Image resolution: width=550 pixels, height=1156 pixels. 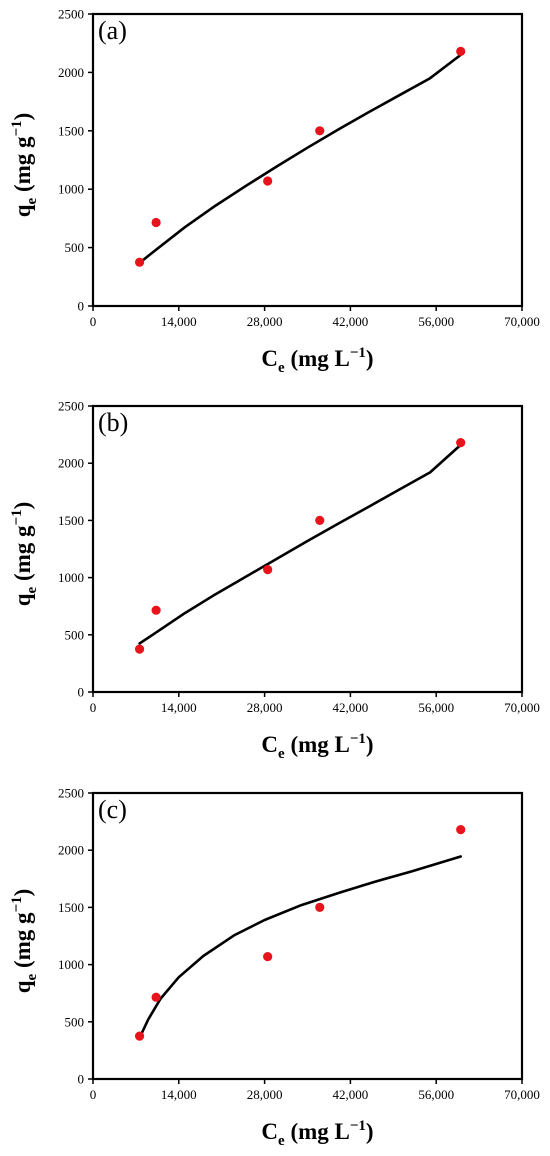 What do you see at coordinates (112, 30) in the screenshot?
I see `panel-label: (a)` at bounding box center [112, 30].